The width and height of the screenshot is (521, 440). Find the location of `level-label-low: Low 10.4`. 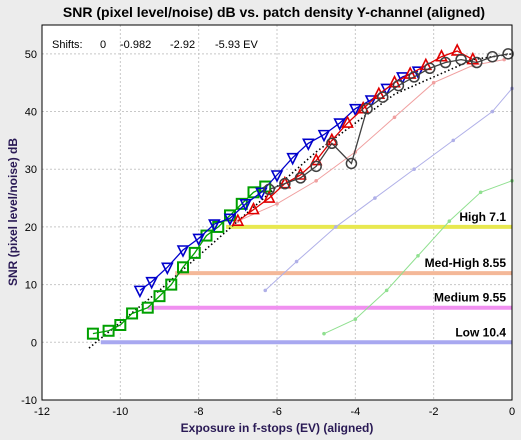

level-label-low: Low 10.4 is located at coordinates (480, 332).